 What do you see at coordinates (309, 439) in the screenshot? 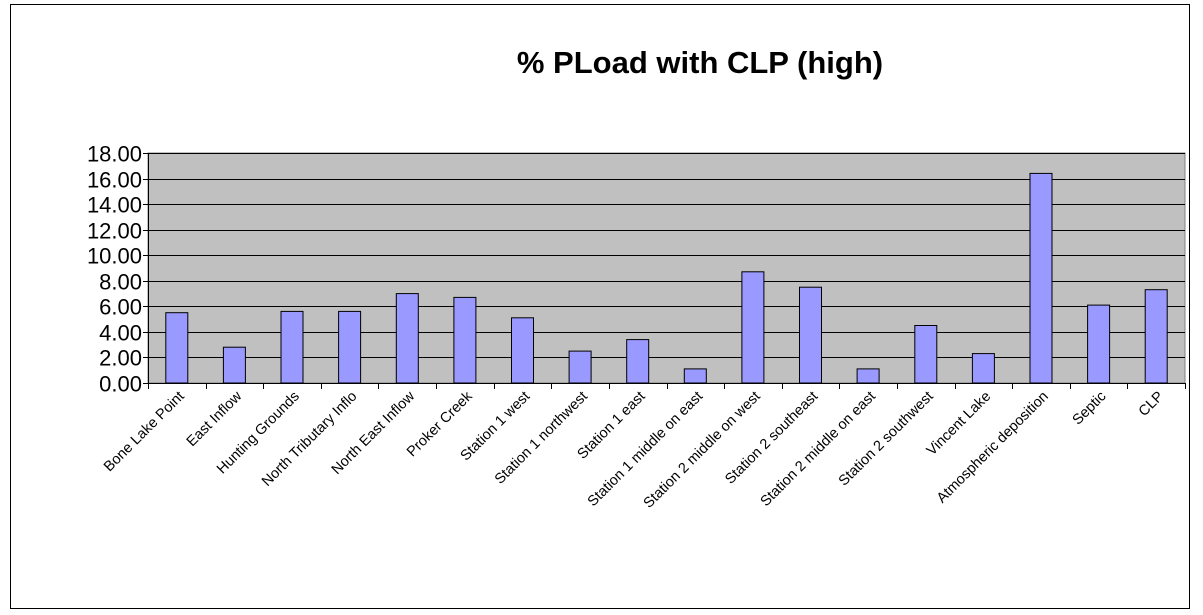
I see `x-category-label: North Tributary Inflo` at bounding box center [309, 439].